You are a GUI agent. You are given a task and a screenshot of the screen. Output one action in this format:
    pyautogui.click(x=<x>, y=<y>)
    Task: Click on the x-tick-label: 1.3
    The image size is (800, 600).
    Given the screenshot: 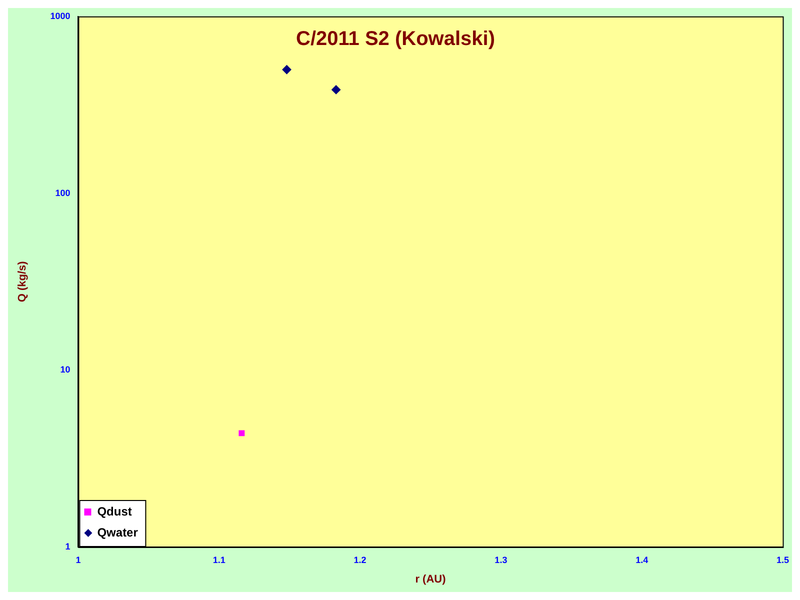 What is the action you would take?
    pyautogui.click(x=501, y=559)
    